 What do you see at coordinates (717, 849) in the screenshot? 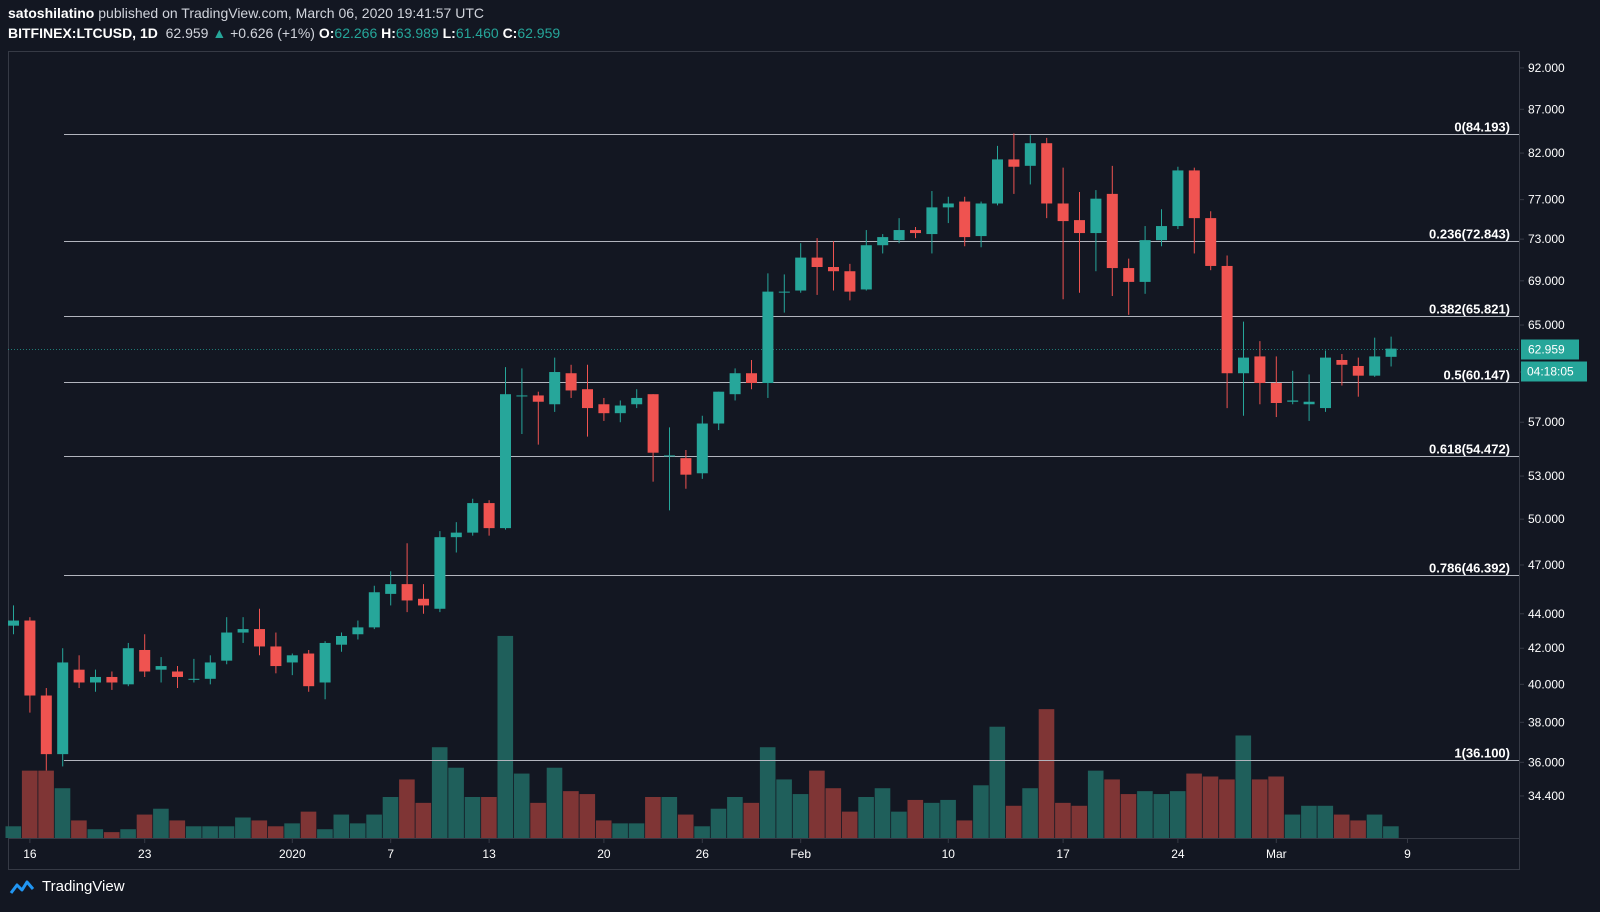
I see `time-axis: 16 23 2020 7 13 20 26 Feb 10 17 24 Mar 9` at bounding box center [717, 849].